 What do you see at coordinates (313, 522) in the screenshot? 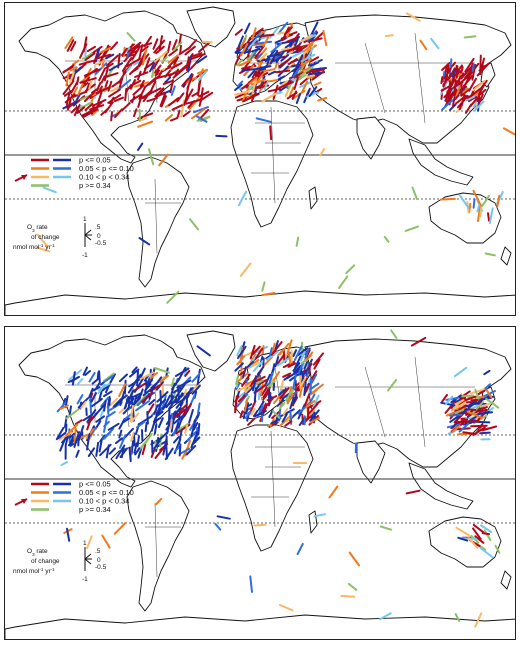
I see `landmass-madagascar` at bounding box center [313, 522].